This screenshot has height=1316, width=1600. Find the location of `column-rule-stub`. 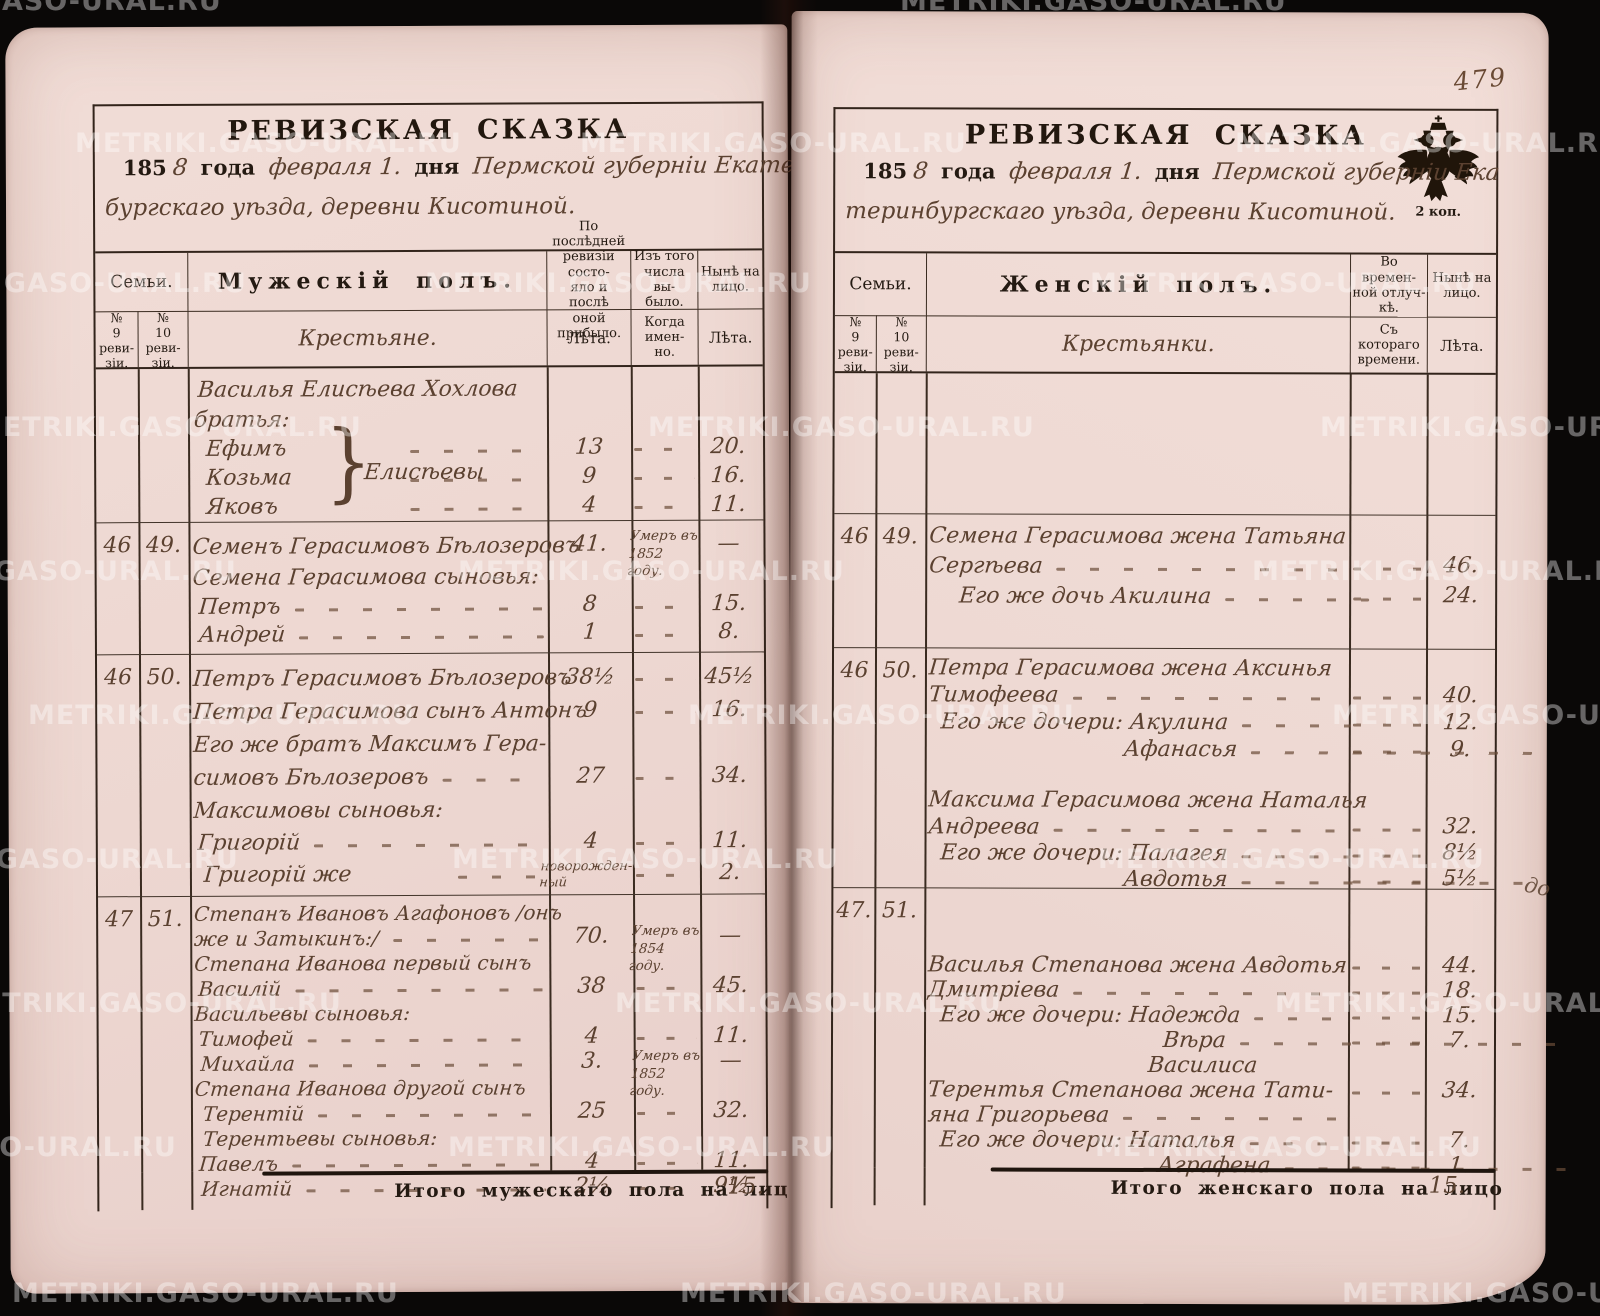

column-rule-stub is located at coordinates (142, 1191).